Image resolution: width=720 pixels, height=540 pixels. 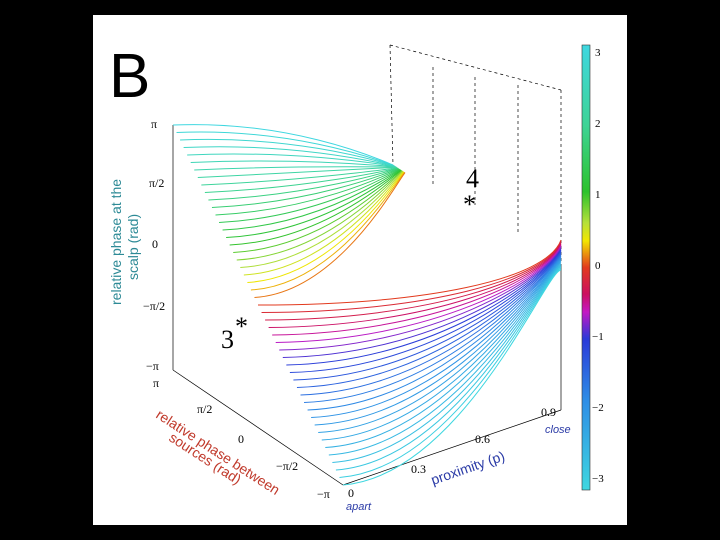 What do you see at coordinates (475, 67) in the screenshot?
I see `top-back-edge` at bounding box center [475, 67].